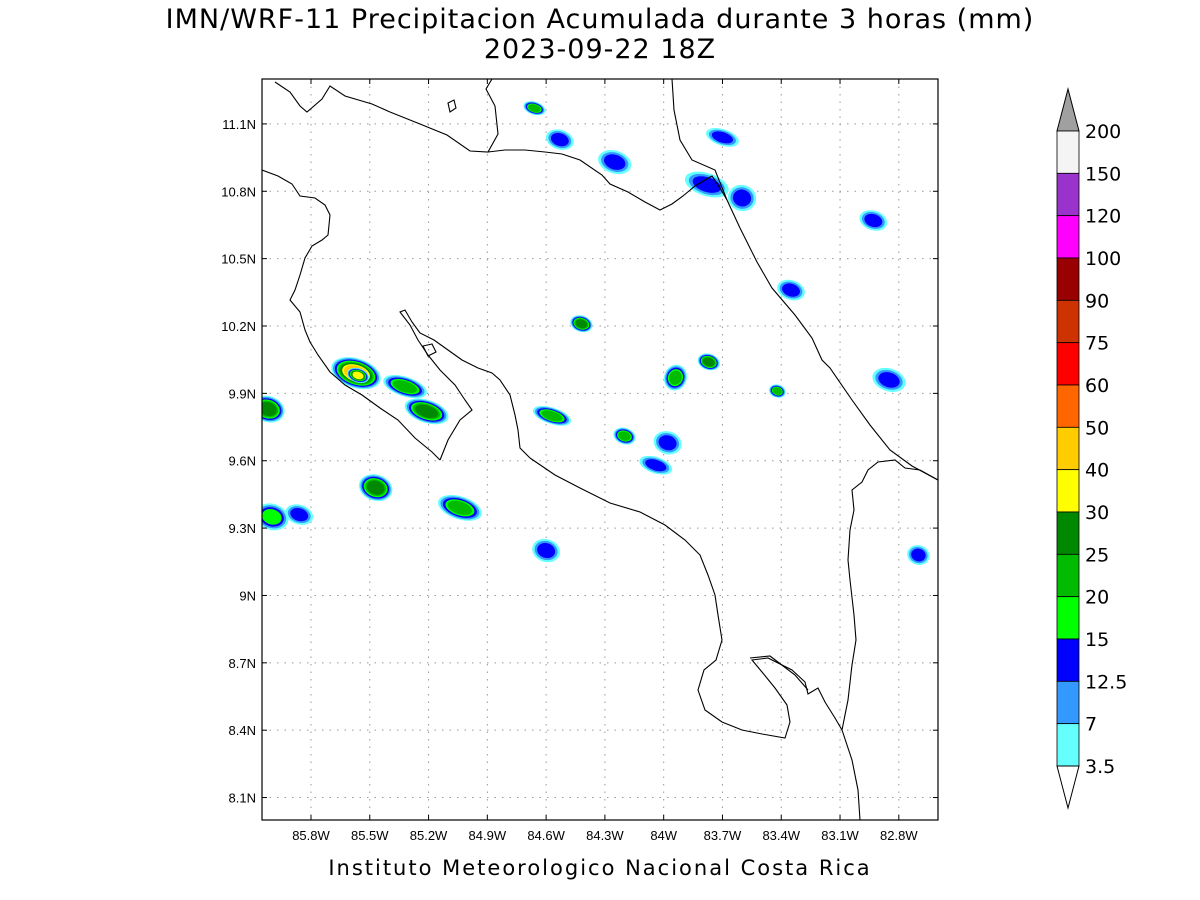 This screenshot has width=1200, height=900. What do you see at coordinates (605, 835) in the screenshot?
I see `x-tick-label: 84.3W` at bounding box center [605, 835].